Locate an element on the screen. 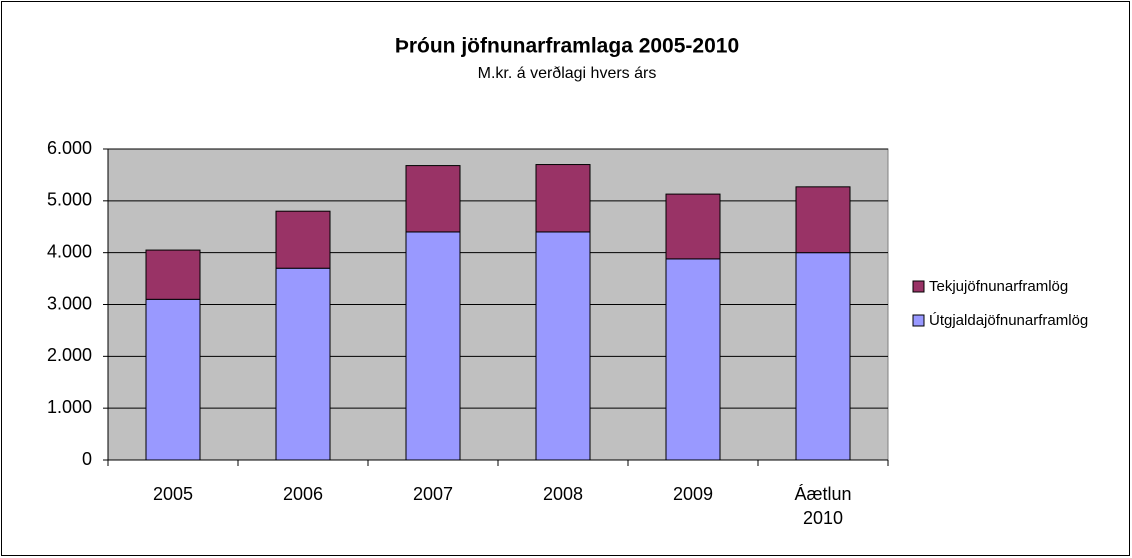 The width and height of the screenshot is (1132, 558). legend-label: Útgjaldajöfnunarframlög is located at coordinates (1008, 320).